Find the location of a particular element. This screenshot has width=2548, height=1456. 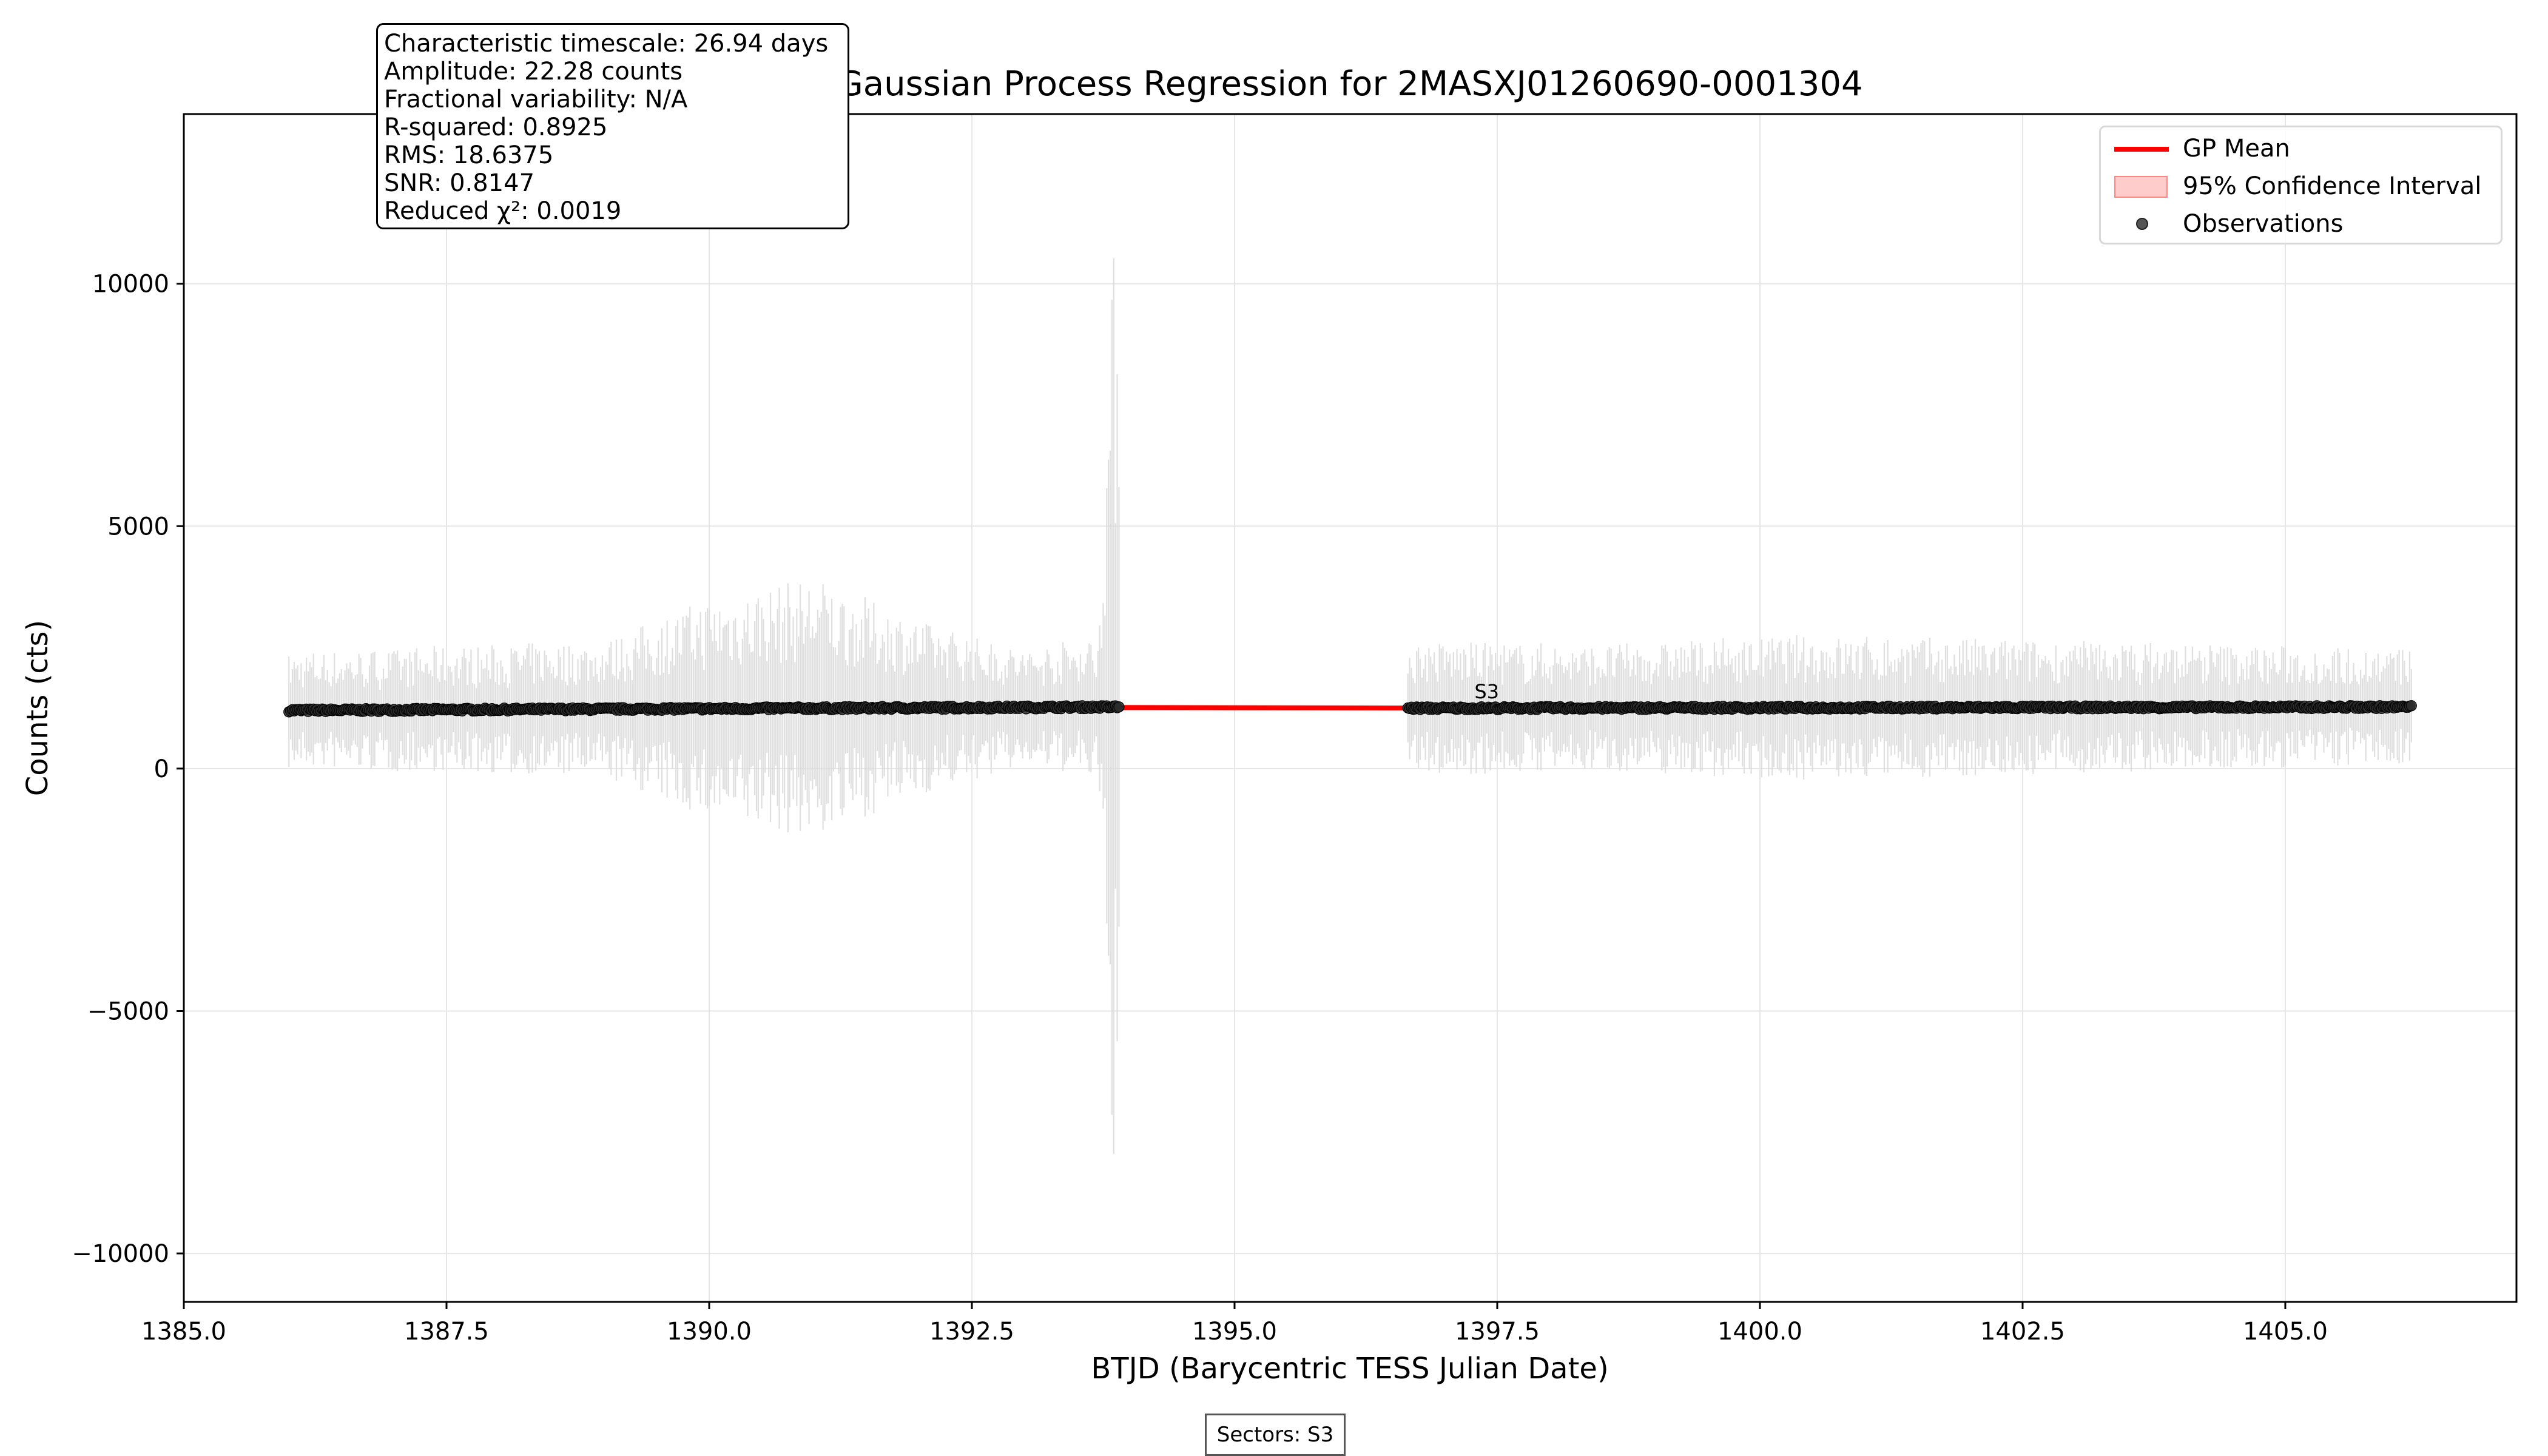

legend-label-confidence: 95% Confidence Interval is located at coordinates (2332, 186).